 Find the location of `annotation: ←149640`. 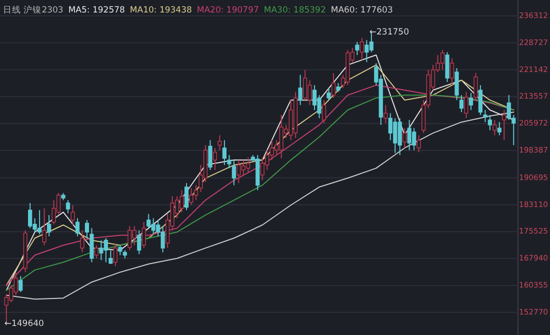

annotation: ←149640 is located at coordinates (24, 323).